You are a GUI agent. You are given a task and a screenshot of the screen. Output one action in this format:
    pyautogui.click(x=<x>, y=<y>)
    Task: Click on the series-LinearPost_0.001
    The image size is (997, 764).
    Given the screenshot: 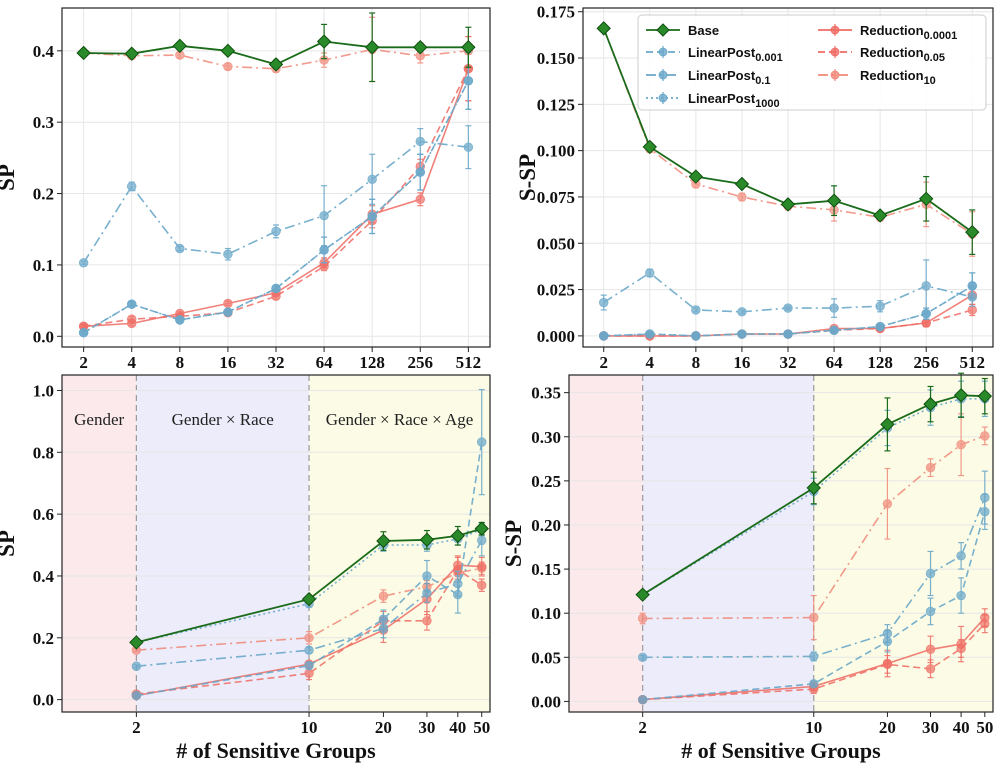 What is the action you would take?
    pyautogui.click(x=309, y=544)
    